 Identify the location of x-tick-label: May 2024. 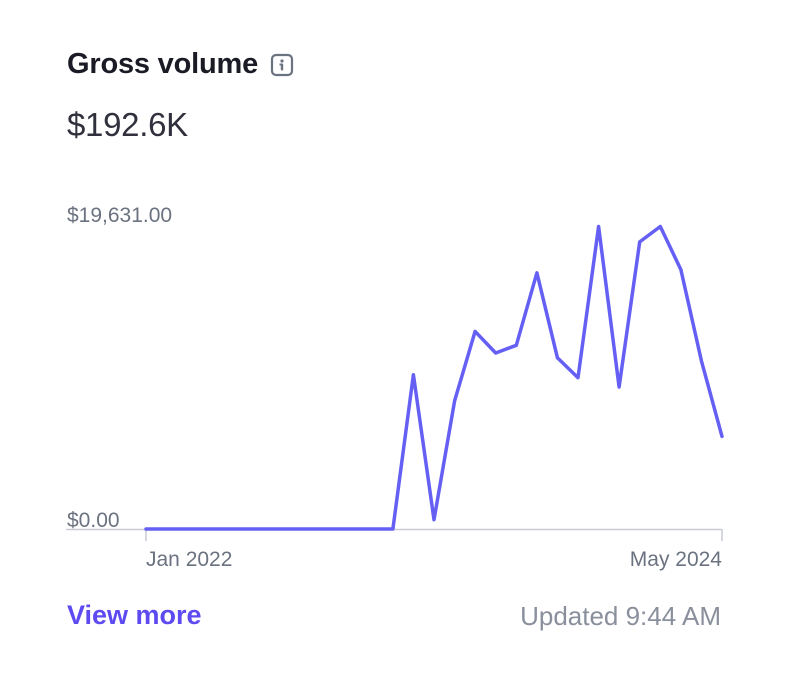
(676, 559).